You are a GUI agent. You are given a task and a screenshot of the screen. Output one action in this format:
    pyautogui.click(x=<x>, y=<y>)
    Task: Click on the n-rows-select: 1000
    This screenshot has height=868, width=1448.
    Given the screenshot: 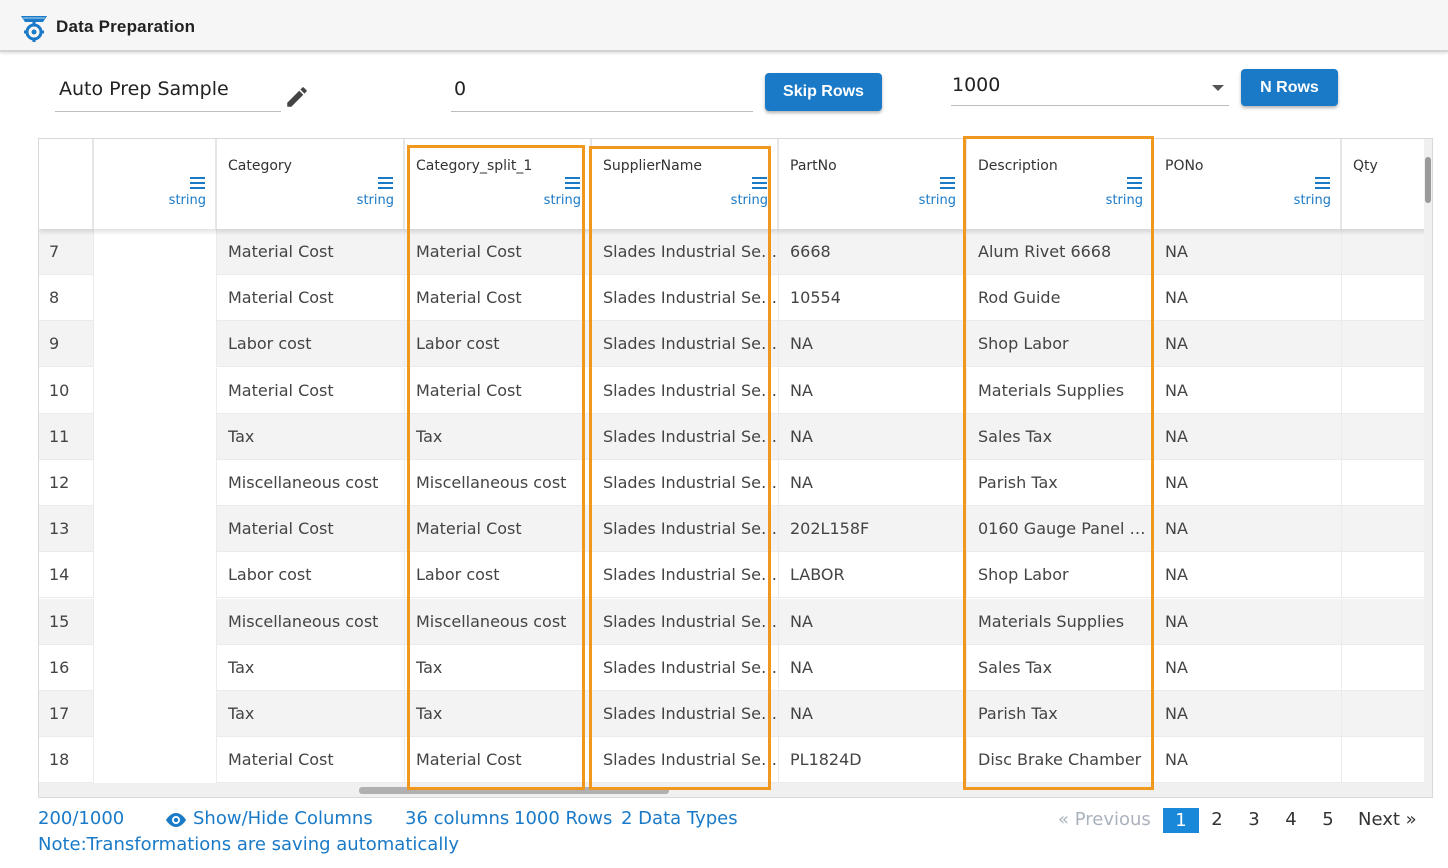 What is the action you would take?
    pyautogui.click(x=1090, y=88)
    